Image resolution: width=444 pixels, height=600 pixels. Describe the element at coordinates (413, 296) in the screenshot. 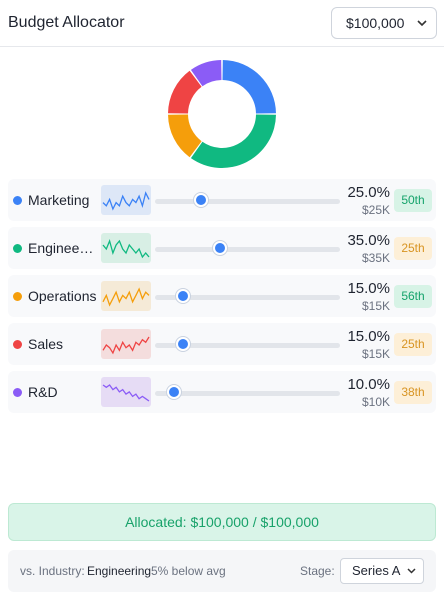

I see `industry-percentile-badge: 56th` at that location.